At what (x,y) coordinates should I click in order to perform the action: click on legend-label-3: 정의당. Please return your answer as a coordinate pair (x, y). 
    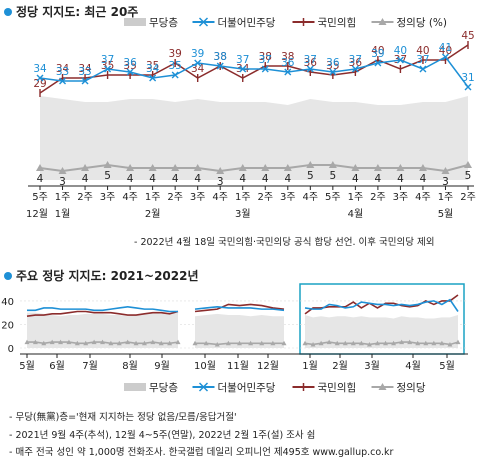
    Looking at the image, I should click on (411, 388).